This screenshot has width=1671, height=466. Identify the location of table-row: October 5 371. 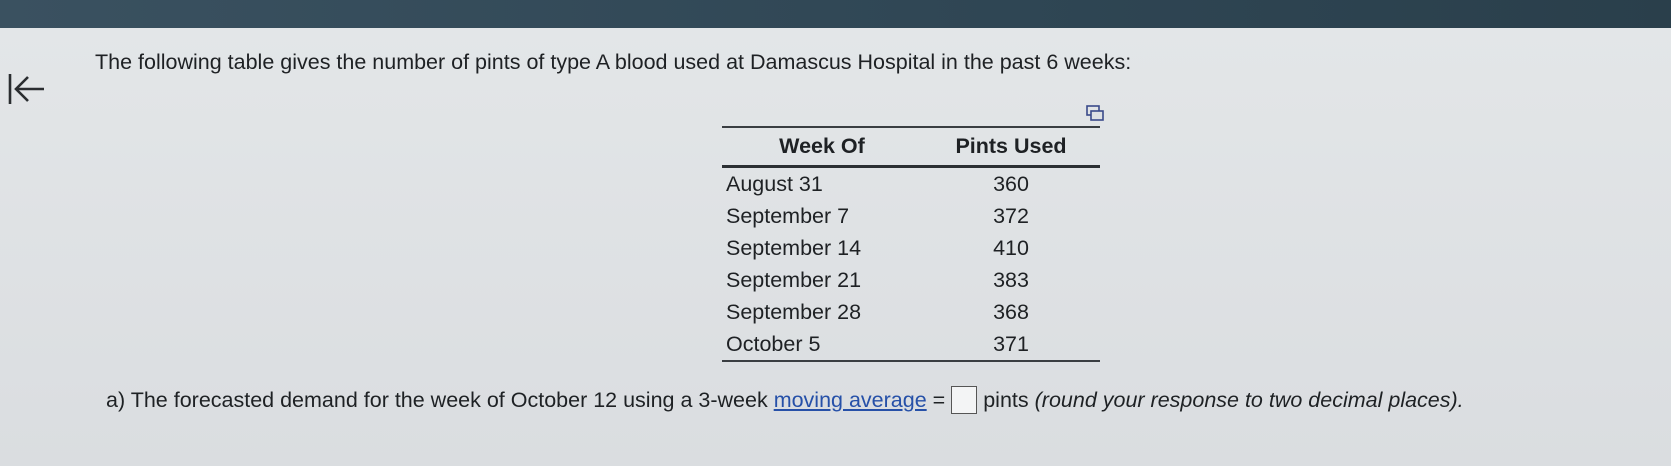
(911, 345).